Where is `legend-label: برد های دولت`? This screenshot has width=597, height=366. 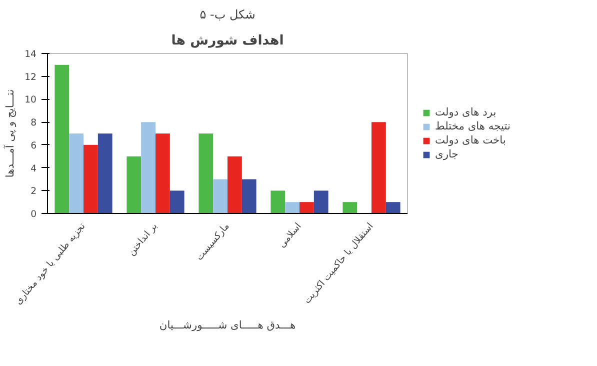 legend-label: برد های دولت is located at coordinates (465, 112).